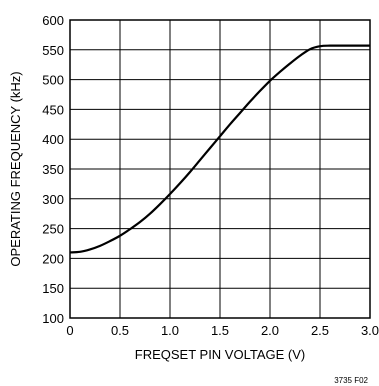 This screenshot has height=386, width=379. Describe the element at coordinates (370, 330) in the screenshot. I see `x-tick-label: 3.0` at that location.